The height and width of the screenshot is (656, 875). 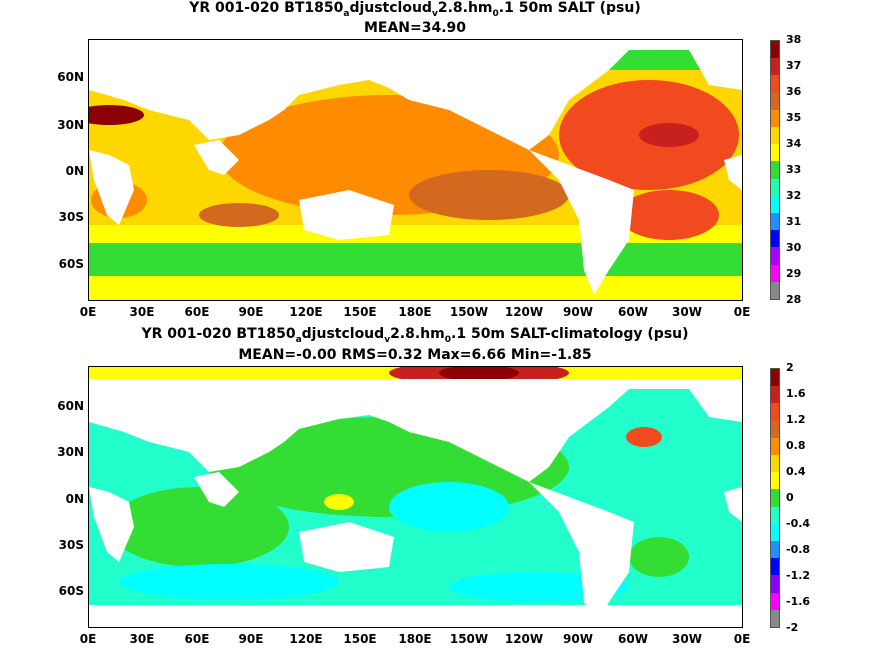 What do you see at coordinates (794, 299) in the screenshot?
I see `colorbar-label: 28` at bounding box center [794, 299].